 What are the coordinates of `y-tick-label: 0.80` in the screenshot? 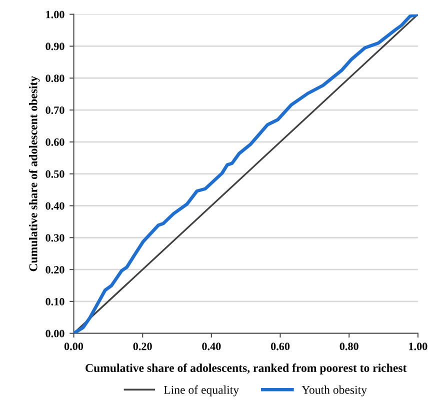 It's located at (55, 78).